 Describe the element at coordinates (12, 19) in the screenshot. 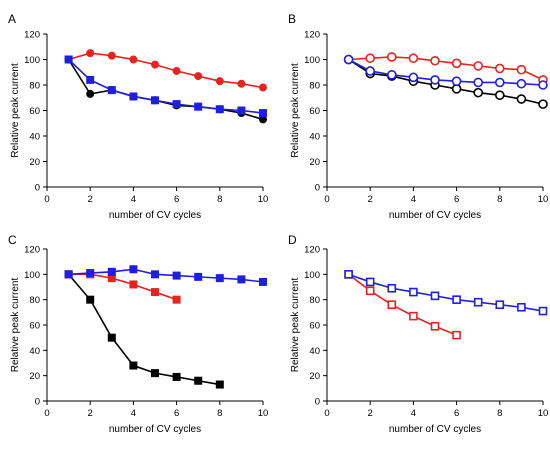

I see `panel-label: A` at that location.